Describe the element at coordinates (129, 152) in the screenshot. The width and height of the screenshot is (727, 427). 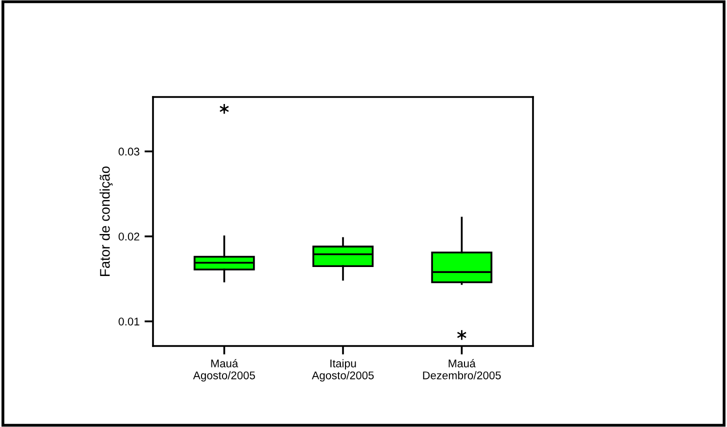
I see `y-tick-label: 0.03` at that location.